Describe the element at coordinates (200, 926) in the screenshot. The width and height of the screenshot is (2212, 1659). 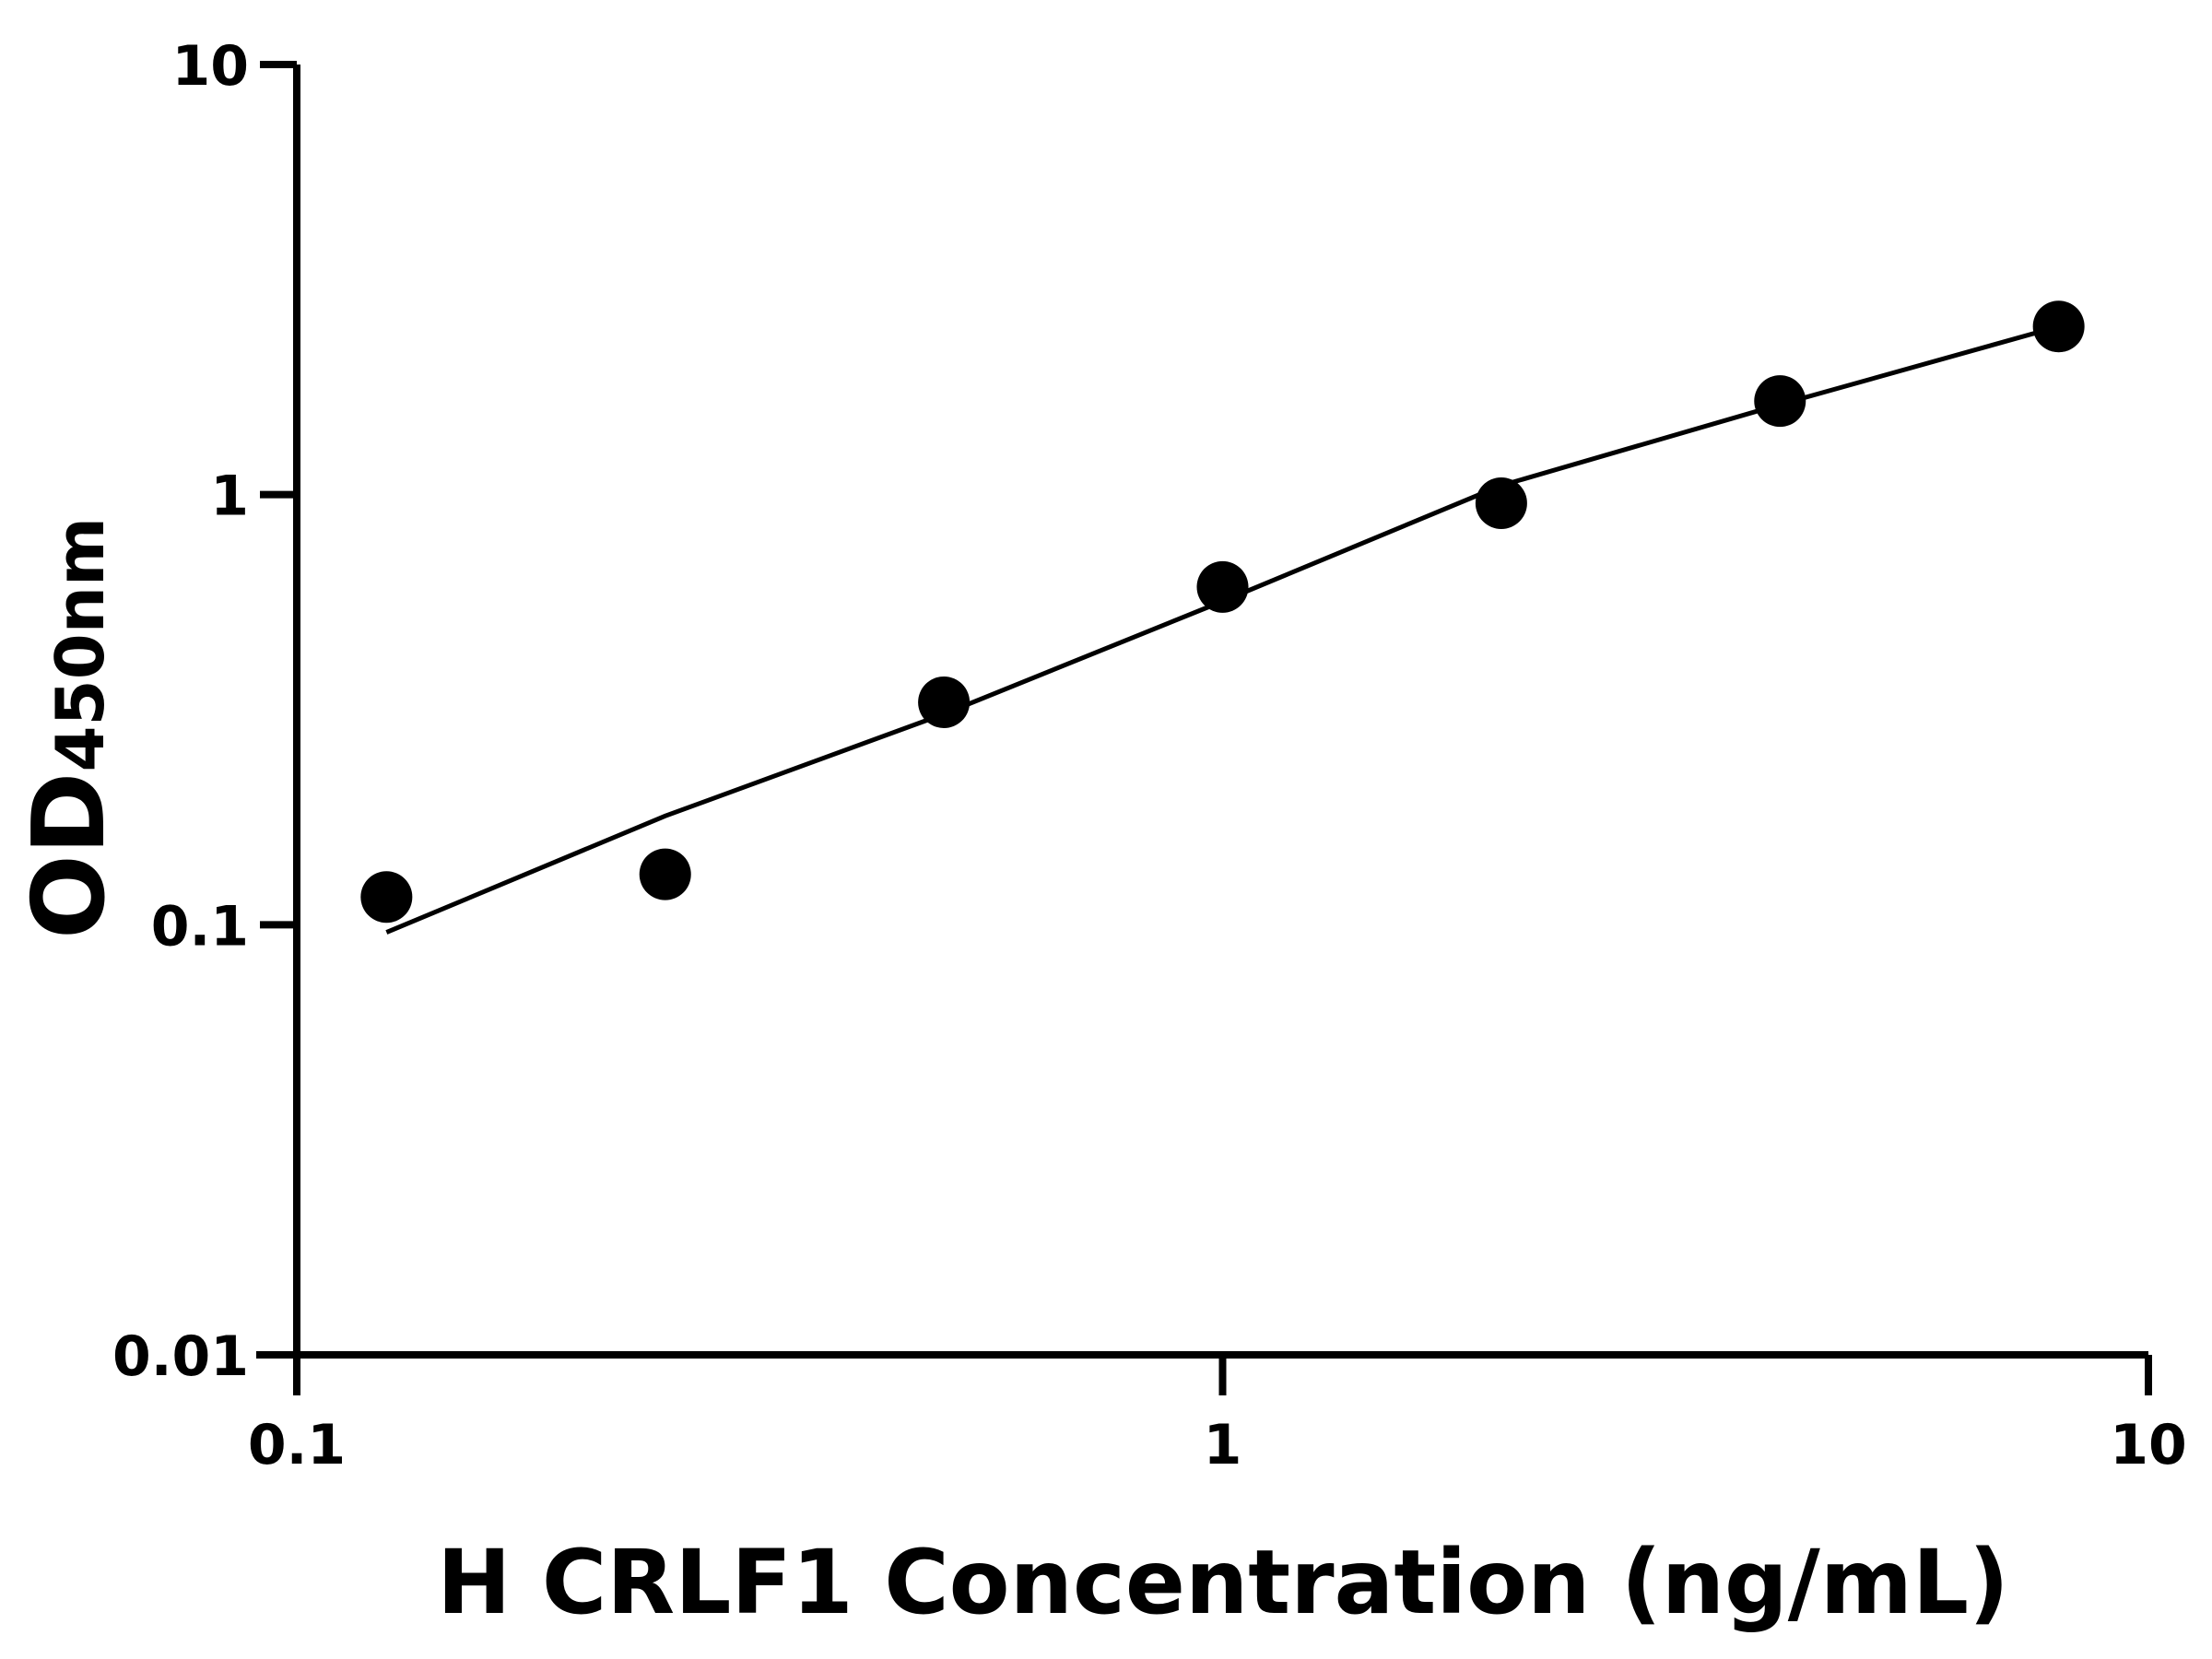
I see `y-tick-label: 0.1` at that location.